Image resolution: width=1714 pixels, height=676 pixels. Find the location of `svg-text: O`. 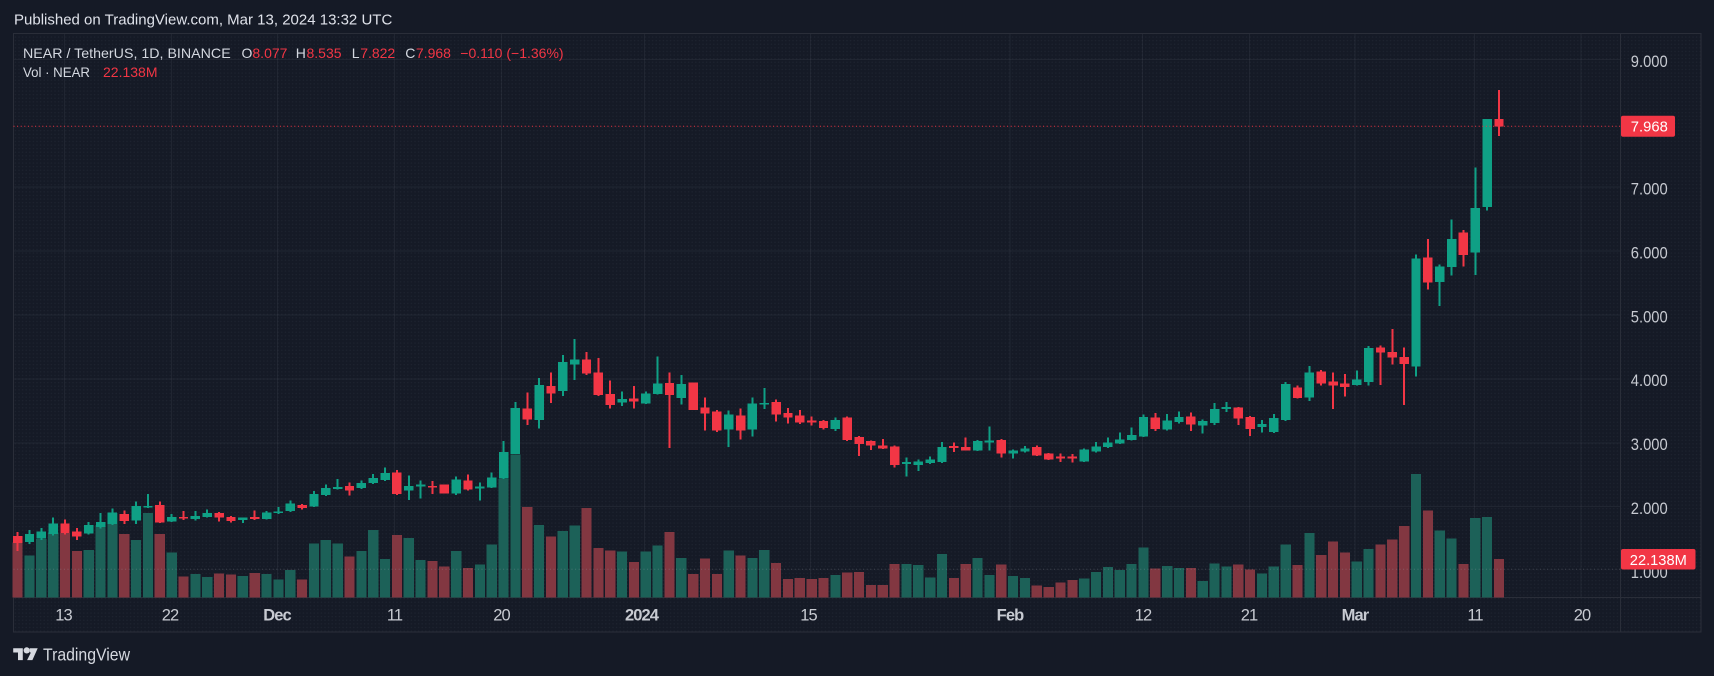

svg-text: O is located at coordinates (247, 53).